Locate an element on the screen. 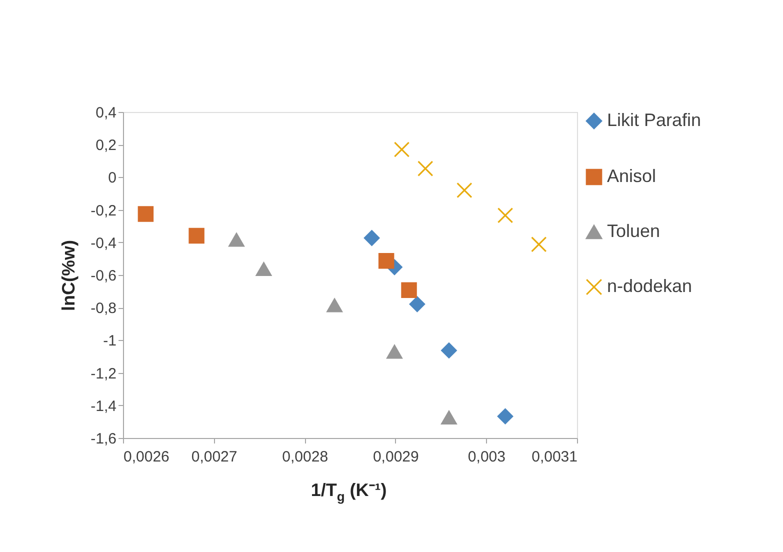  x-tick-label: 0,0028 is located at coordinates (305, 457).